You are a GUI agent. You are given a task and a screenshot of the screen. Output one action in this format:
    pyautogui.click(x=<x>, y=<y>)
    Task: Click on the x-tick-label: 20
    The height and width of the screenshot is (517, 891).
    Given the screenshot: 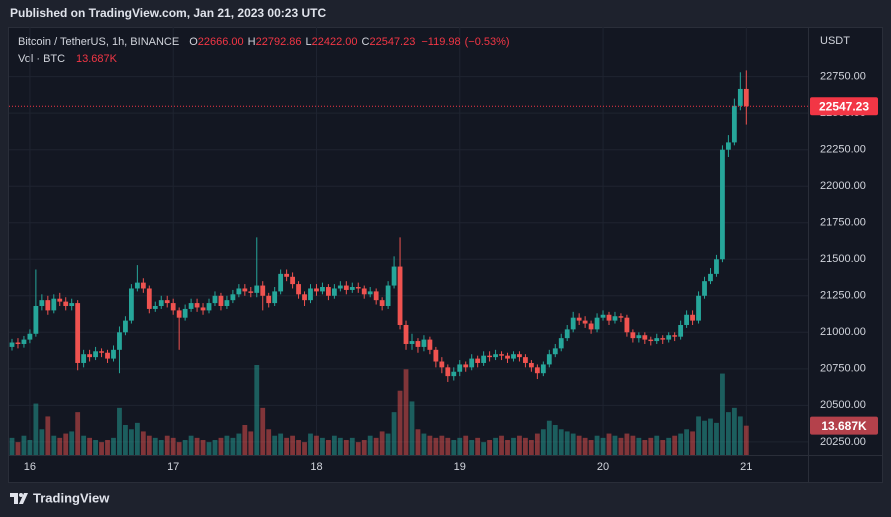 What is the action you would take?
    pyautogui.click(x=603, y=467)
    